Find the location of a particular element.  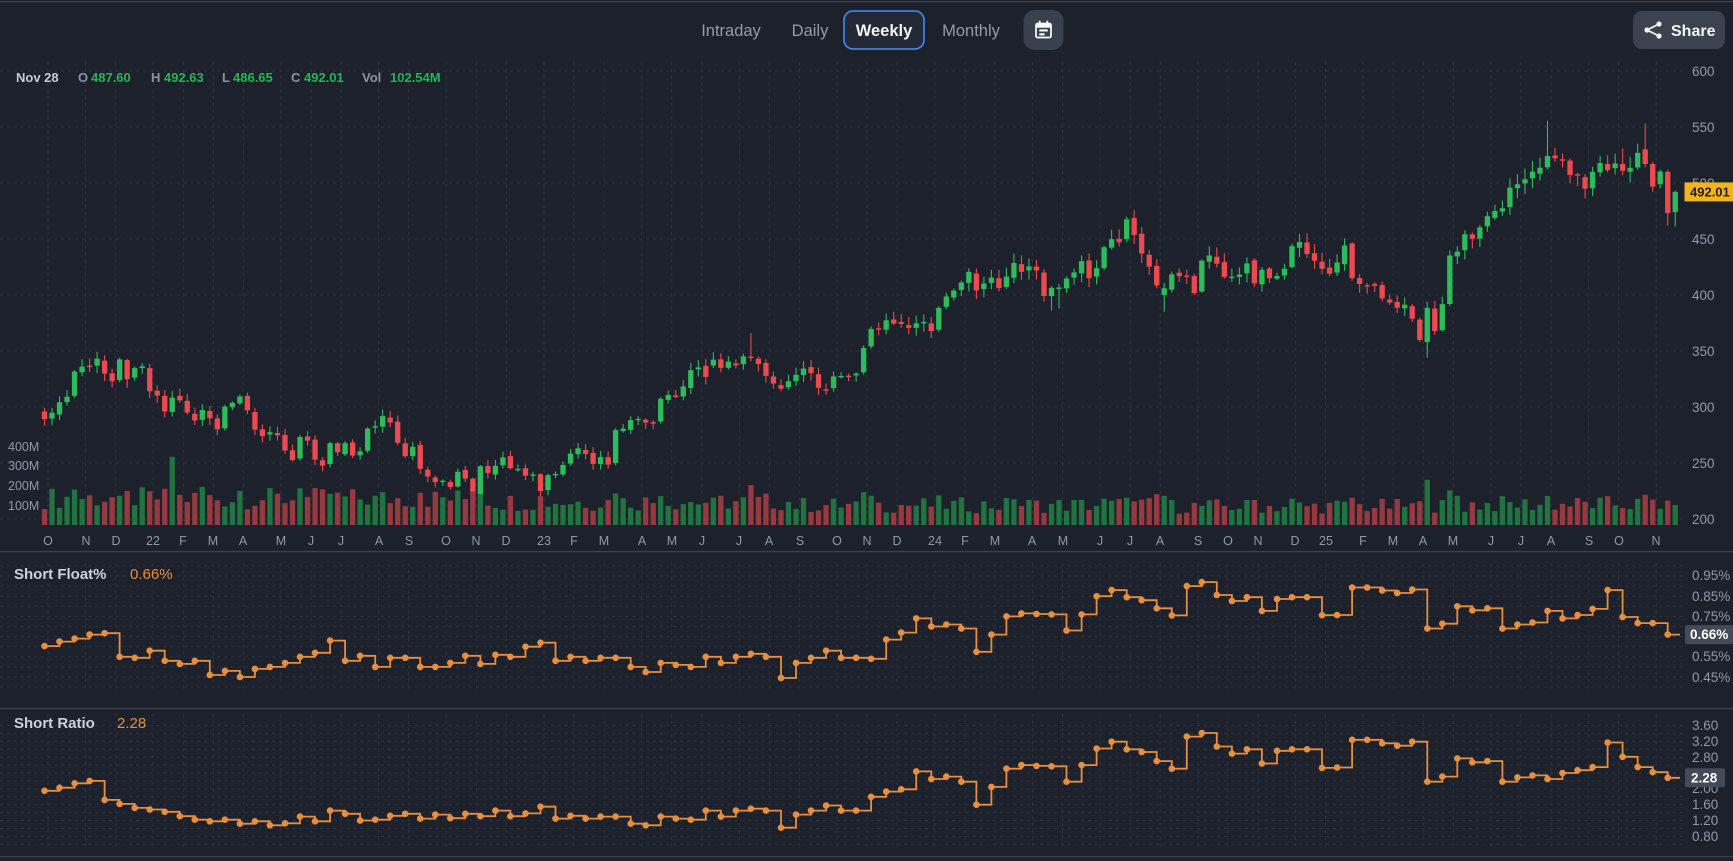

svg-text: 0.80 is located at coordinates (1705, 836).